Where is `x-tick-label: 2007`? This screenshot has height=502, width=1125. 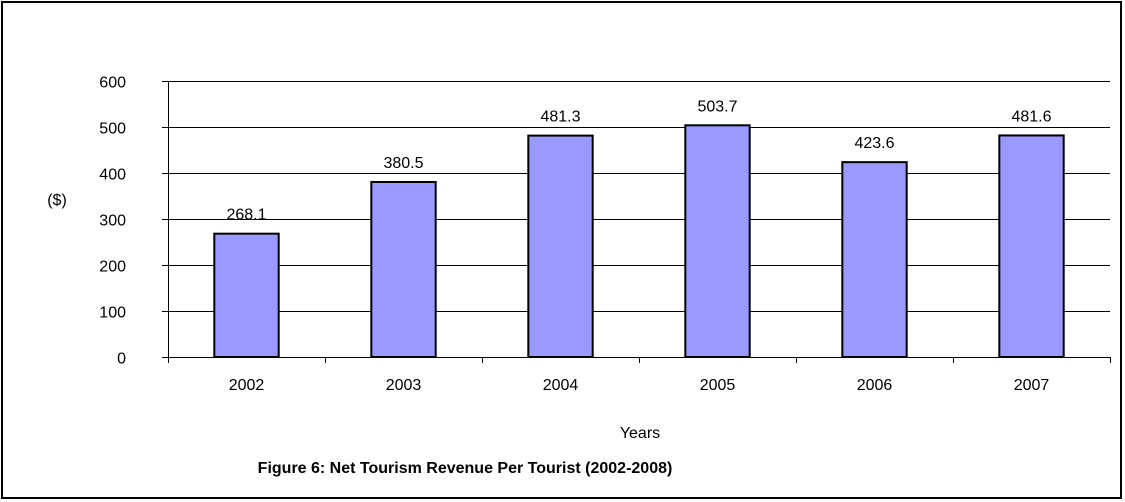 x-tick-label: 2007 is located at coordinates (1032, 385).